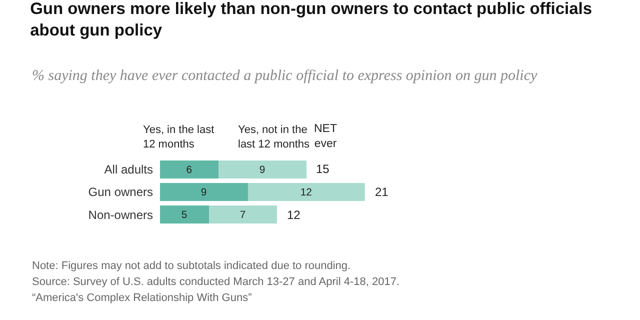 The width and height of the screenshot is (640, 320). I want to click on text: “America's Complex Relationship With Guns”, so click(142, 298).